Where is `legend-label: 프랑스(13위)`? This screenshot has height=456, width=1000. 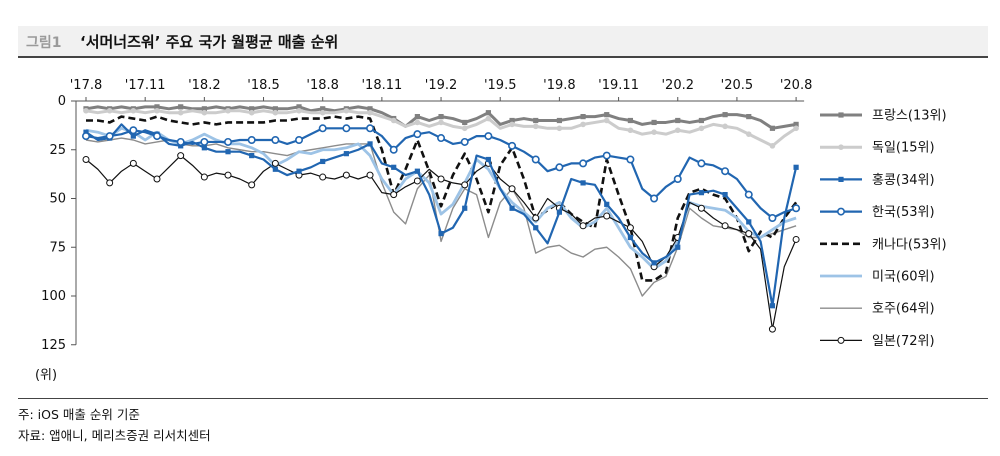
legend-label: 프랑스(13위) is located at coordinates (909, 116).